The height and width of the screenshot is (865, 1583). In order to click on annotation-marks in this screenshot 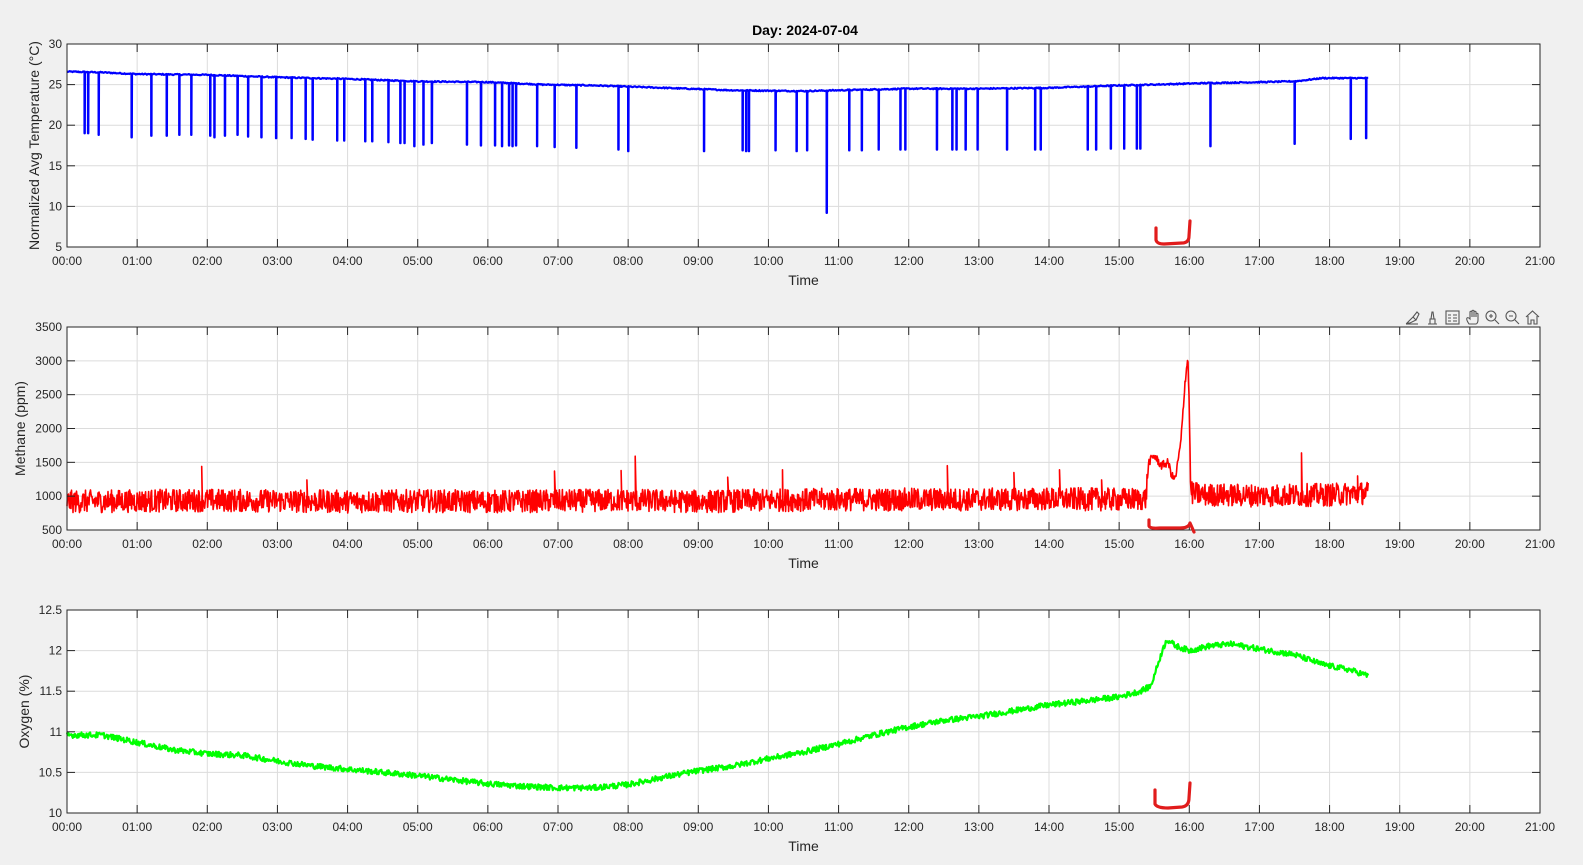, I will do `click(1171, 514)`.